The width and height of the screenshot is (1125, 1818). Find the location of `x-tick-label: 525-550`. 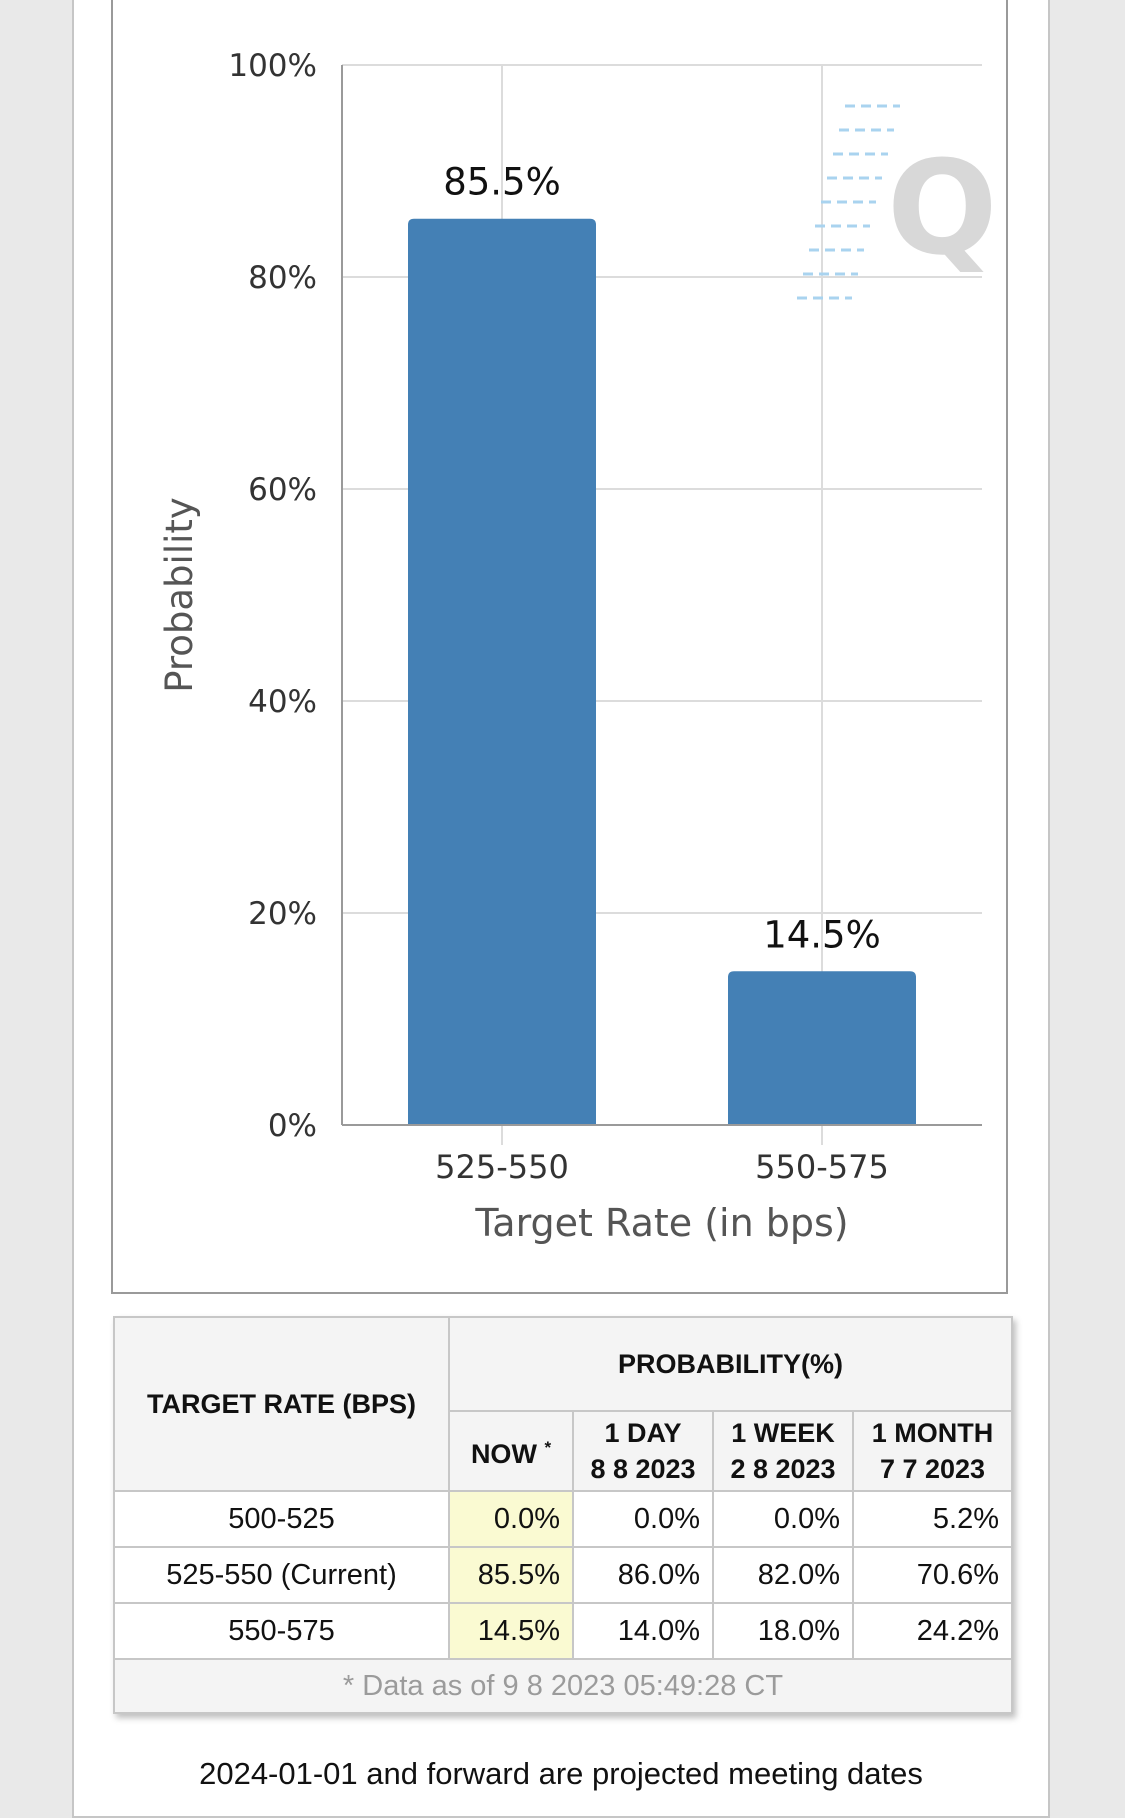

x-tick-label: 525-550 is located at coordinates (502, 1167).